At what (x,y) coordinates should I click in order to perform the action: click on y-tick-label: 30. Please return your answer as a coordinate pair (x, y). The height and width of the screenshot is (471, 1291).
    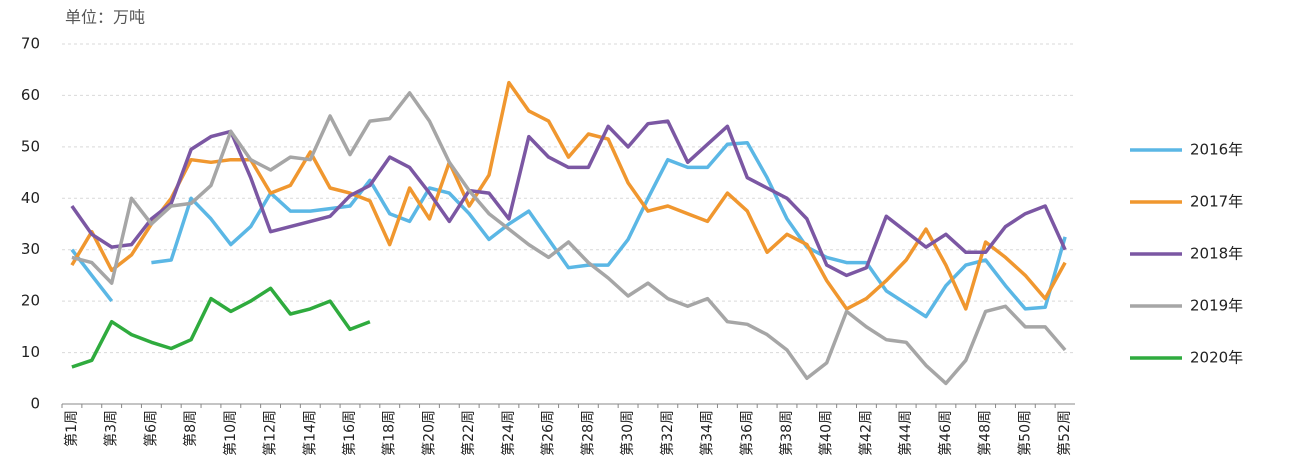
    Looking at the image, I should click on (30, 249).